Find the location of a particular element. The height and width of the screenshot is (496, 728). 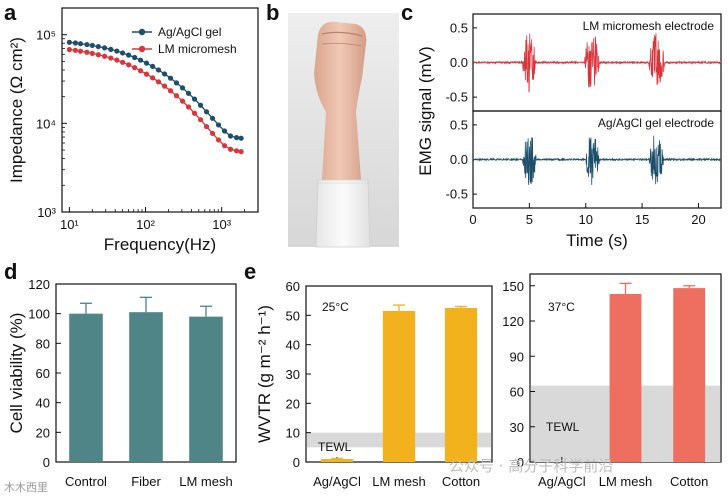

panel-letter-e: e is located at coordinates (250, 271).